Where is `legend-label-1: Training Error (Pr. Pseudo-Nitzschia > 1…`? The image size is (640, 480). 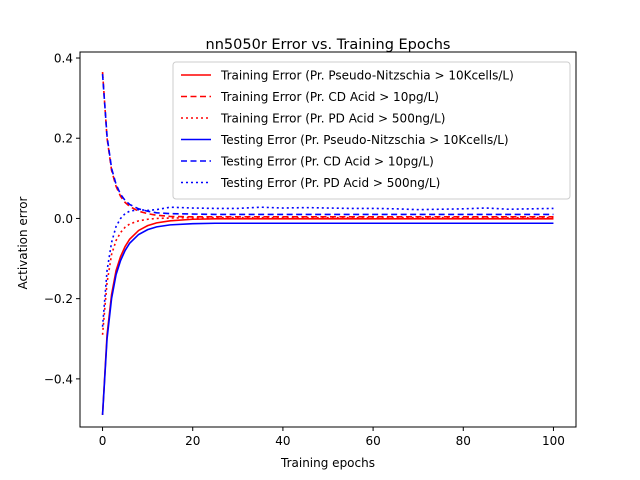
legend-label-1: Training Error (Pr. Pseudo-Nitzschia > 1… is located at coordinates (367, 76).